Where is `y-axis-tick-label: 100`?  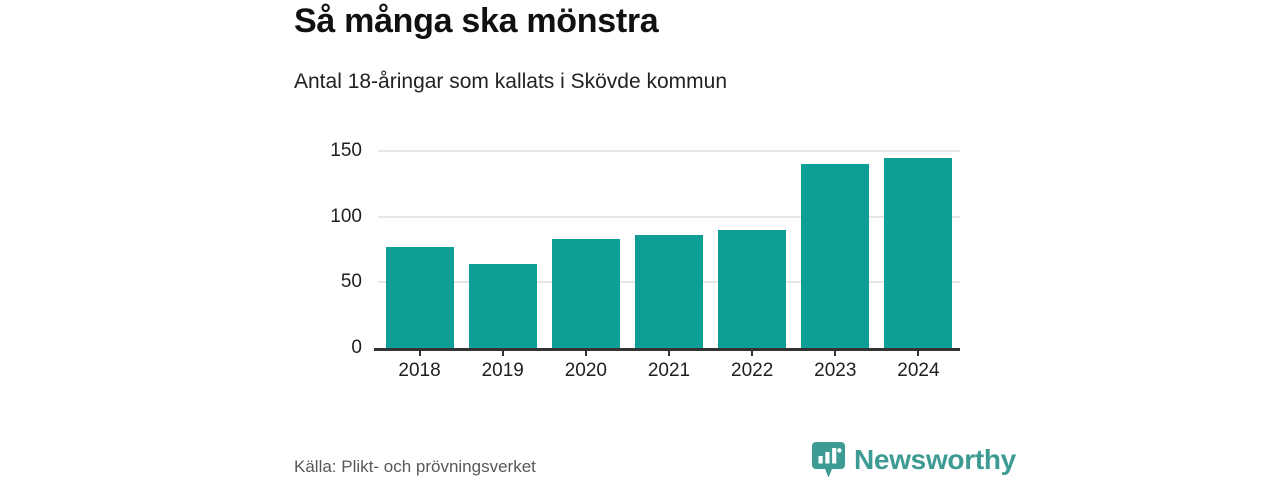 y-axis-tick-label: 100 is located at coordinates (346, 216).